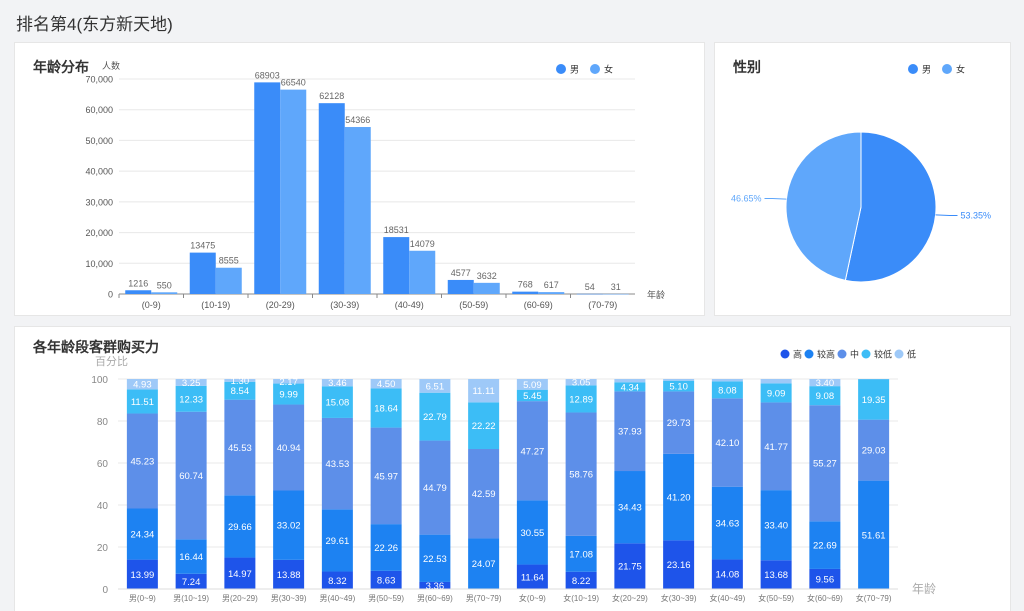 This screenshot has width=1024, height=611. I want to click on segment-label: 5.45, so click(532, 396).